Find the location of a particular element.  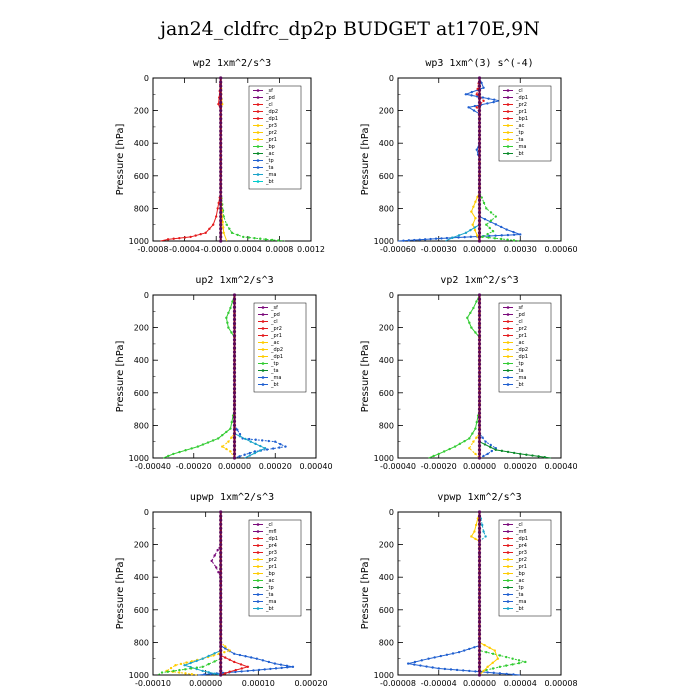

legend-box is located at coordinates (525, 568).